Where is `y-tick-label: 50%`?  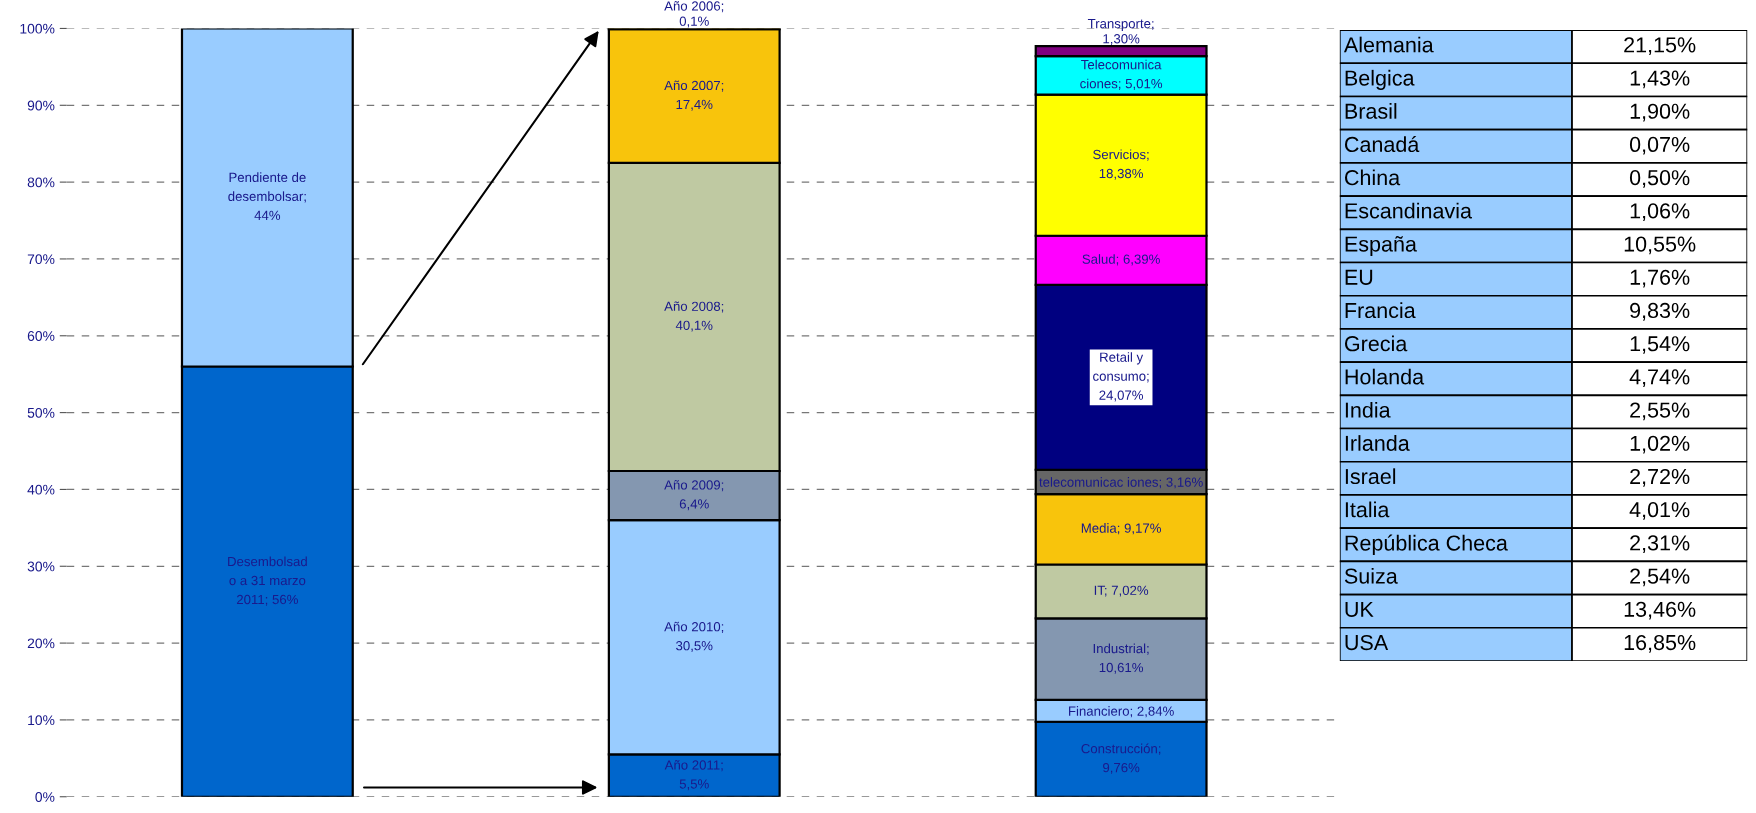
y-tick-label: 50% is located at coordinates (41, 412).